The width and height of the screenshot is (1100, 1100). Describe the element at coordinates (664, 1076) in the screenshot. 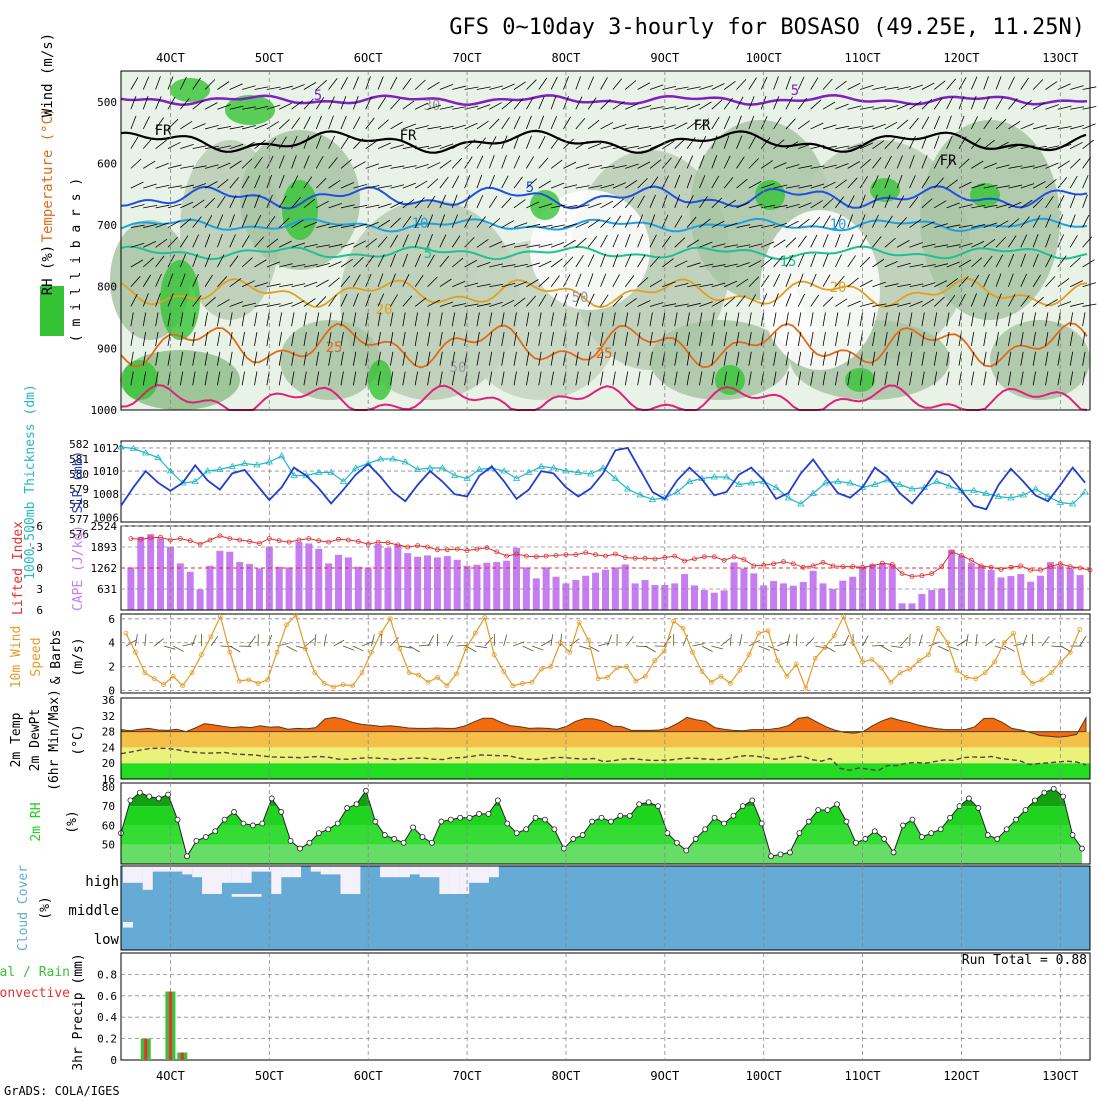

I see `bottom-date-label: 9OCT` at that location.